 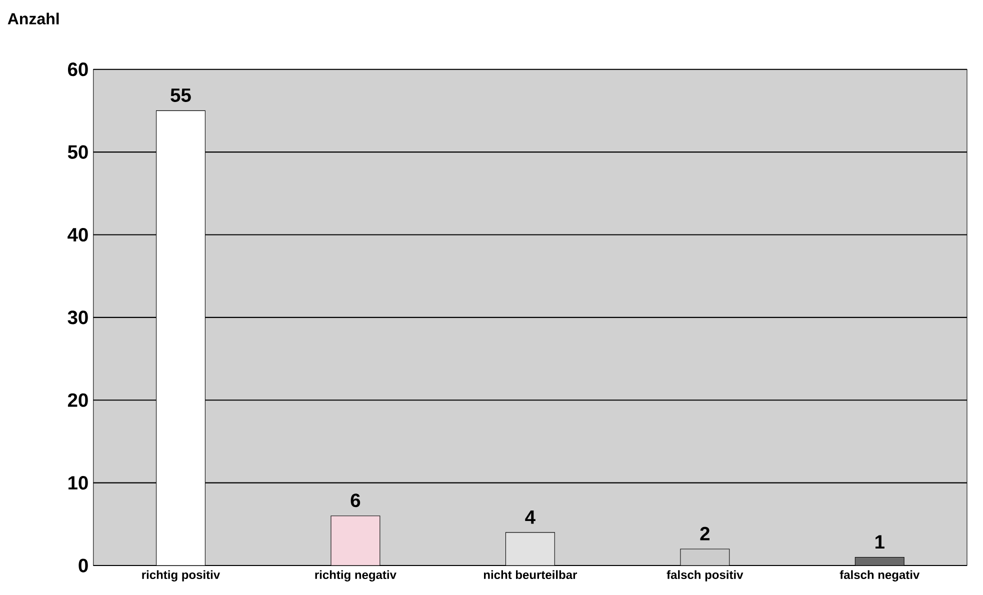 What do you see at coordinates (78, 152) in the screenshot?
I see `y-tick-label: 50` at bounding box center [78, 152].